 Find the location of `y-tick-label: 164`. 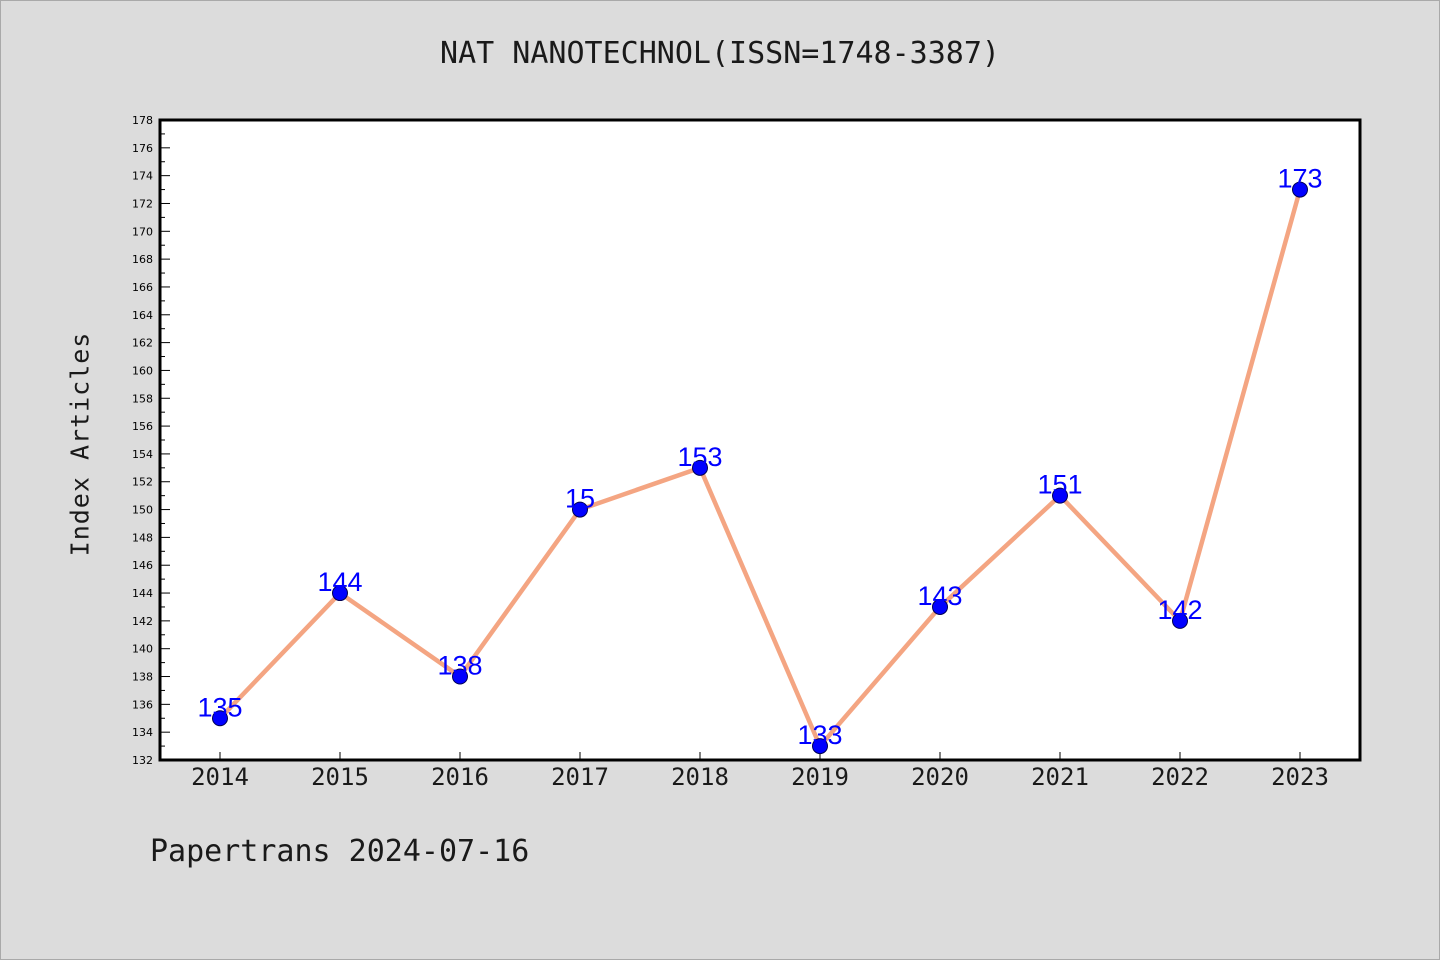

y-tick-label: 164 is located at coordinates (142, 315).